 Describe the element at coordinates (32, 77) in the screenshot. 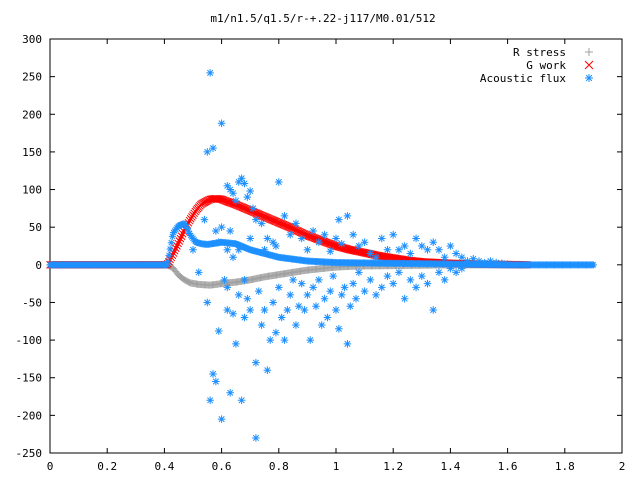

I see `y-tick-label: 250` at that location.